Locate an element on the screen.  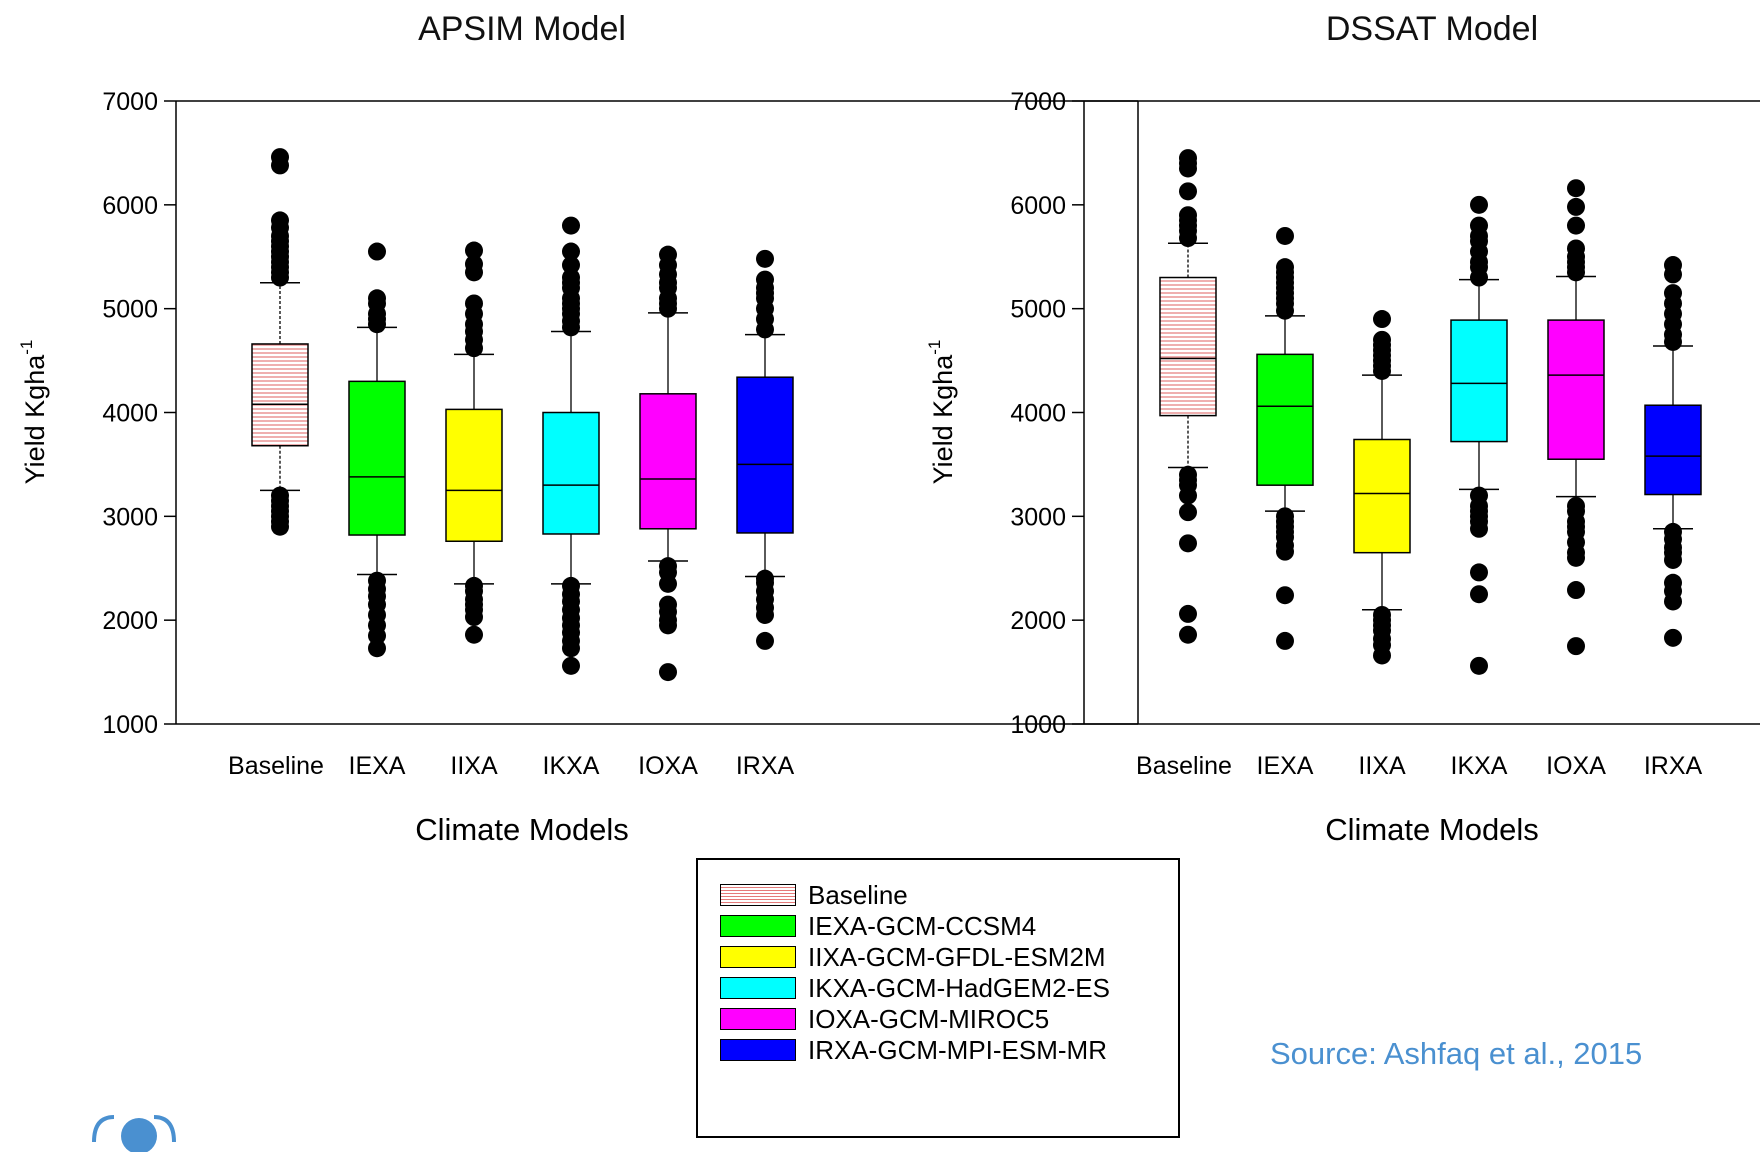
chart-title: DSSAT Model is located at coordinates (1432, 29).